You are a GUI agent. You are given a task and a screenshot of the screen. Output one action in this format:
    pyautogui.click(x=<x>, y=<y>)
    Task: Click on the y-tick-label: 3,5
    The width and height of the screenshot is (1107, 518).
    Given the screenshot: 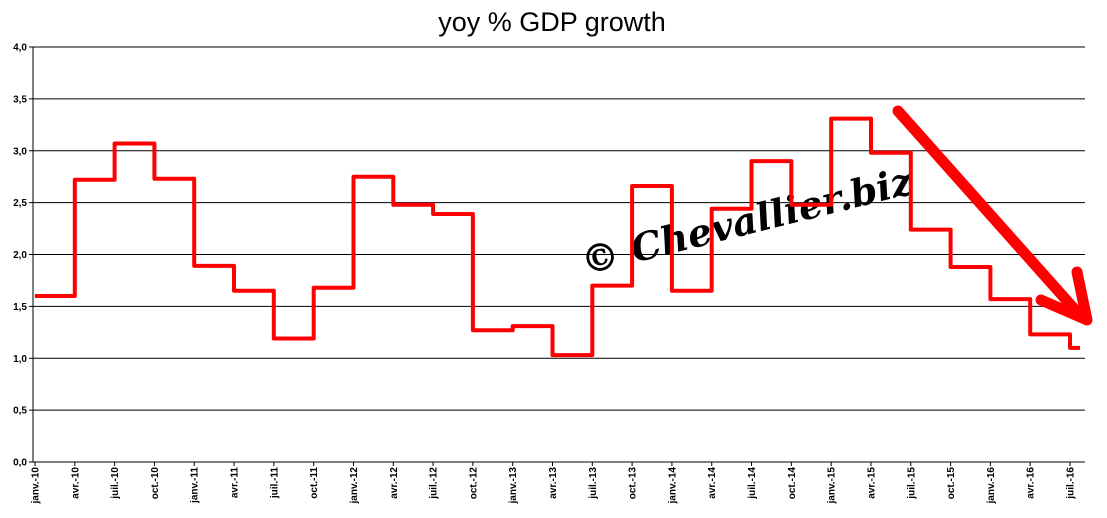 What is the action you would take?
    pyautogui.click(x=20, y=99)
    